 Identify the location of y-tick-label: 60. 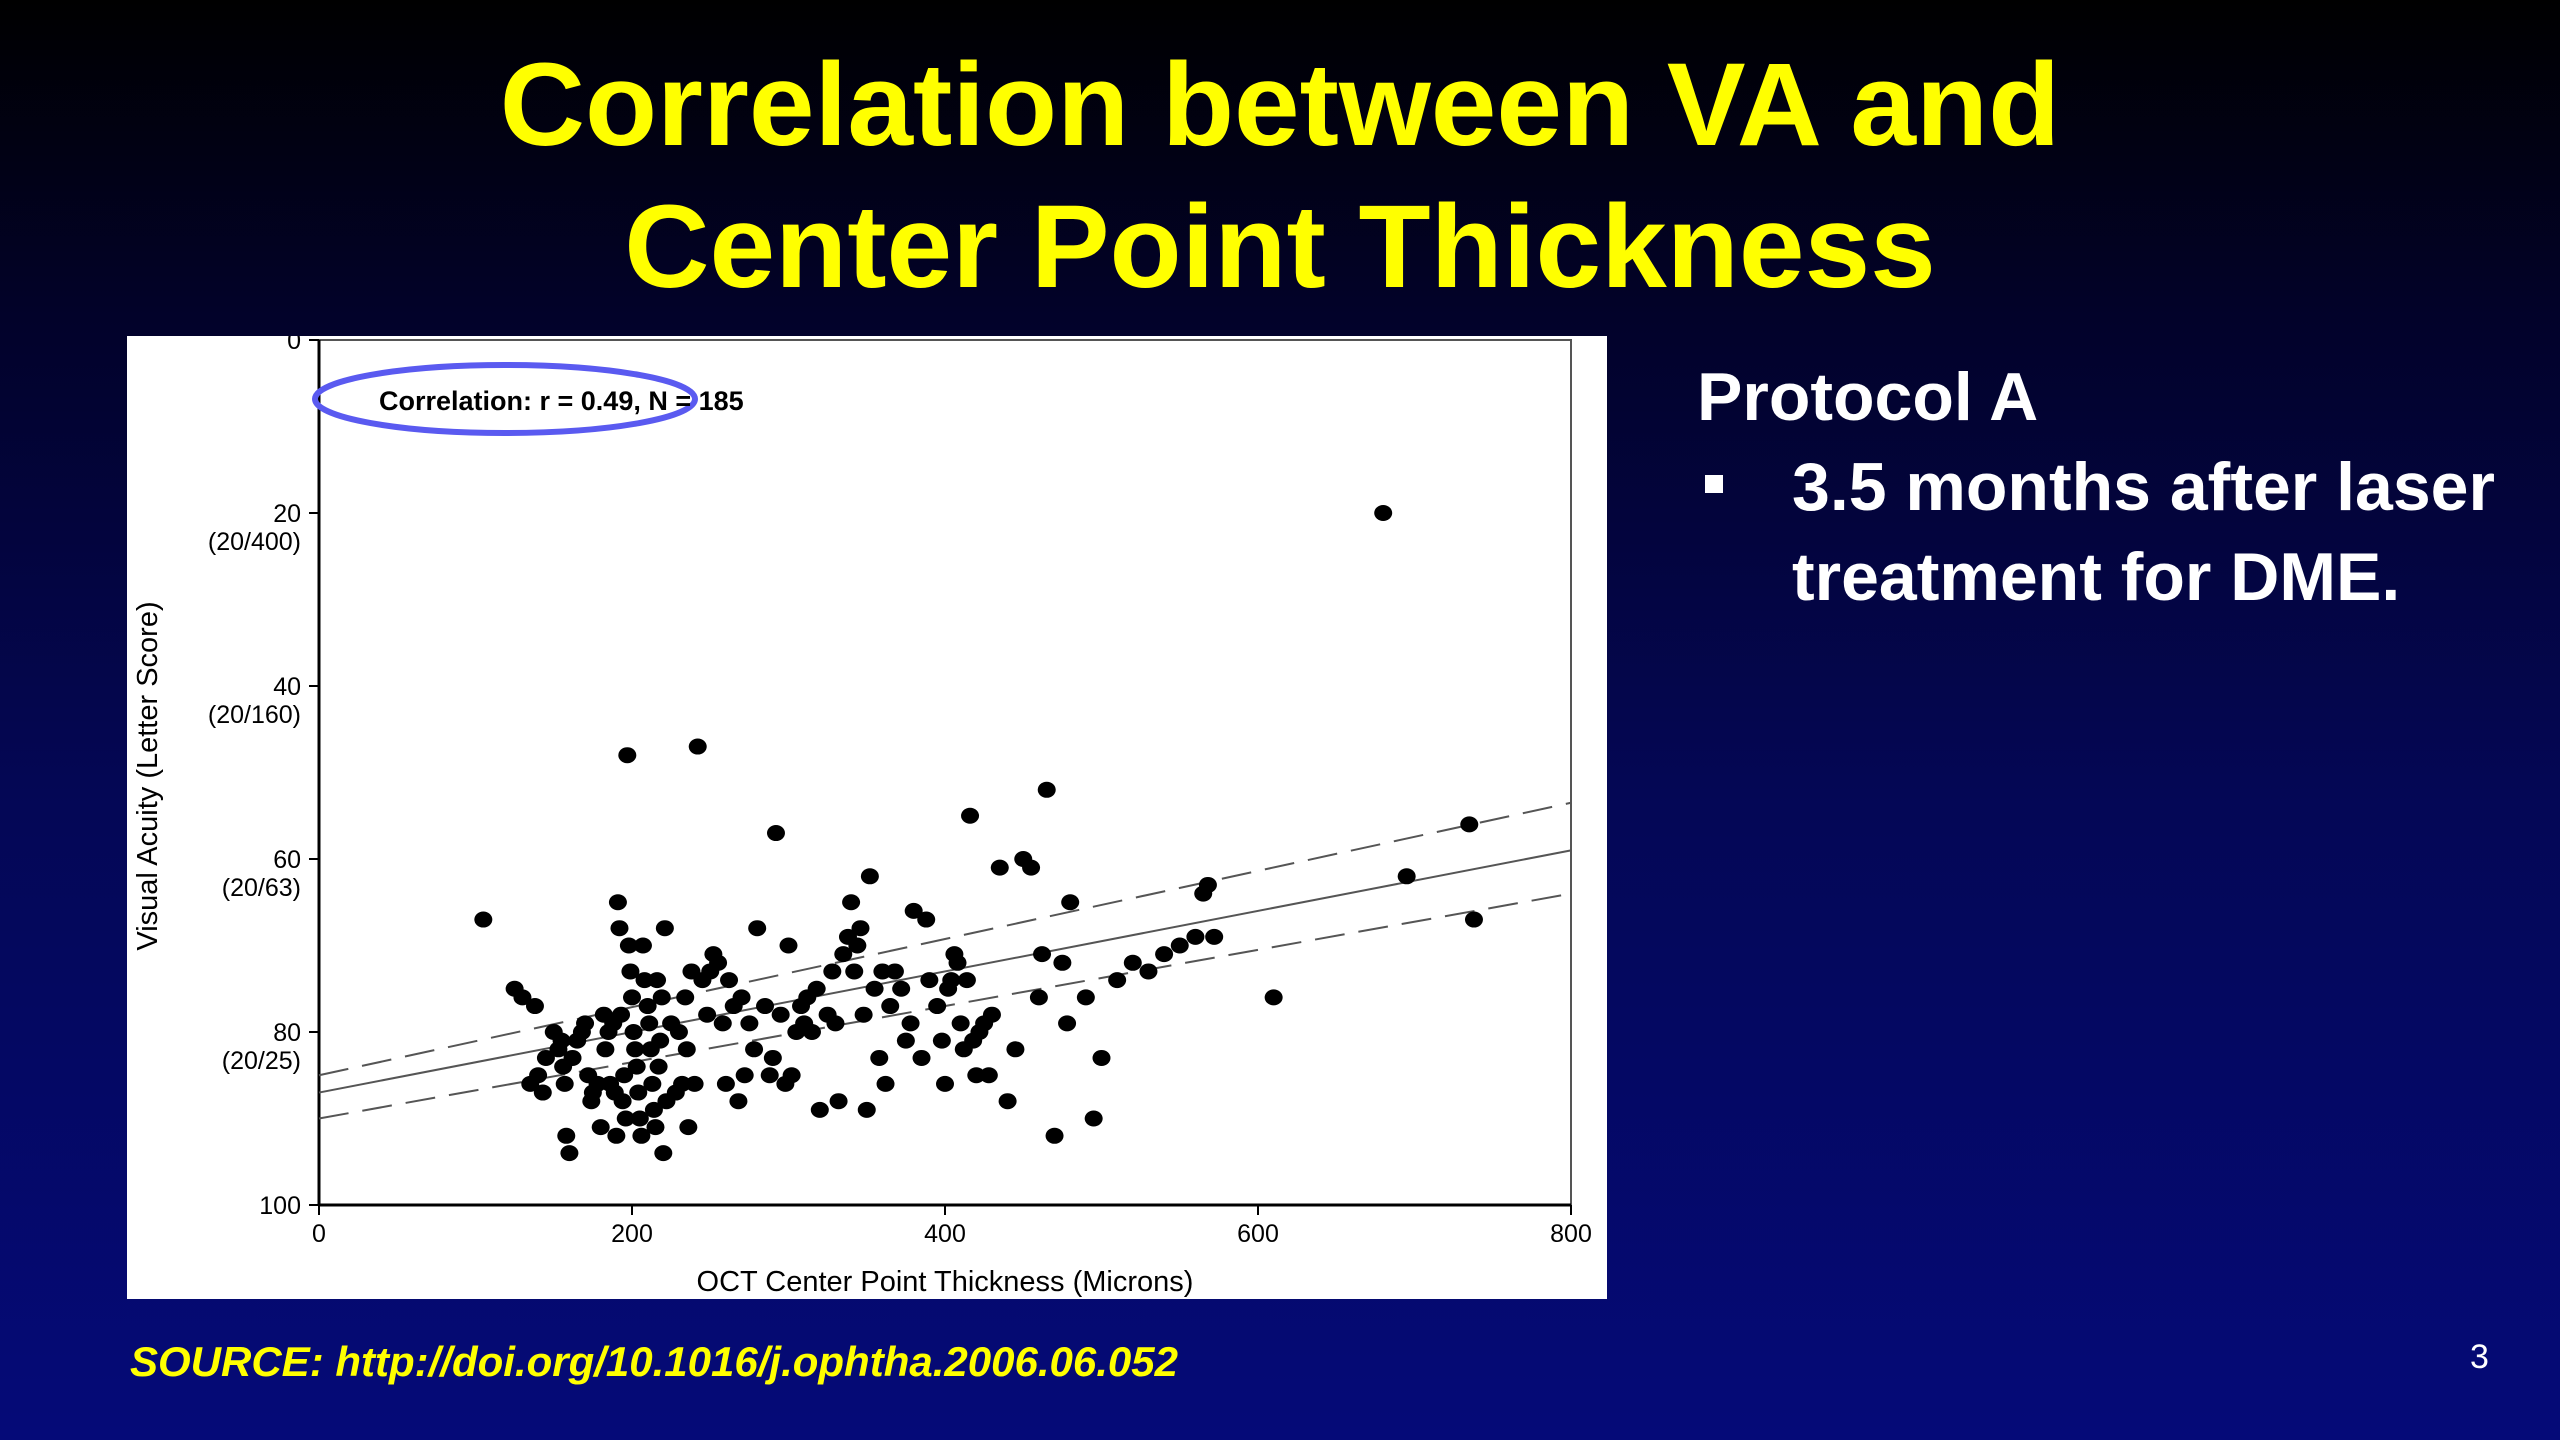
(287, 860).